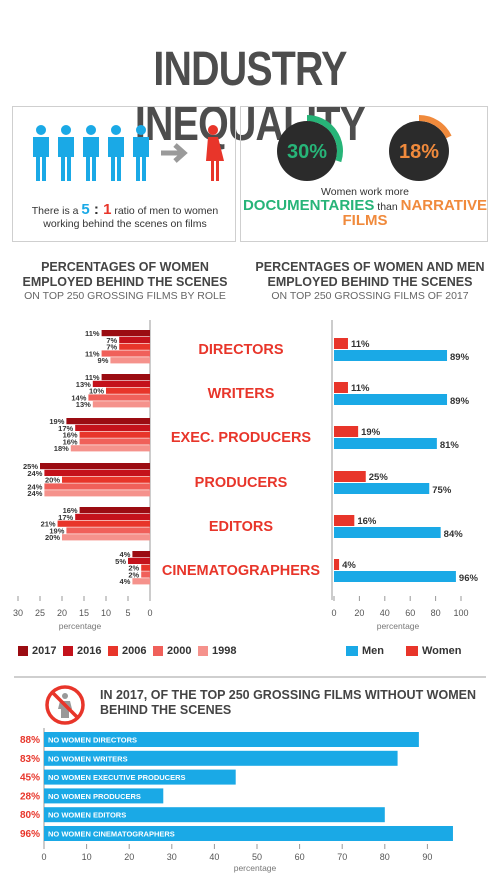 This screenshot has width=500, height=880. Describe the element at coordinates (307, 152) in the screenshot. I see `documentary-donut-label: 30%` at that location.